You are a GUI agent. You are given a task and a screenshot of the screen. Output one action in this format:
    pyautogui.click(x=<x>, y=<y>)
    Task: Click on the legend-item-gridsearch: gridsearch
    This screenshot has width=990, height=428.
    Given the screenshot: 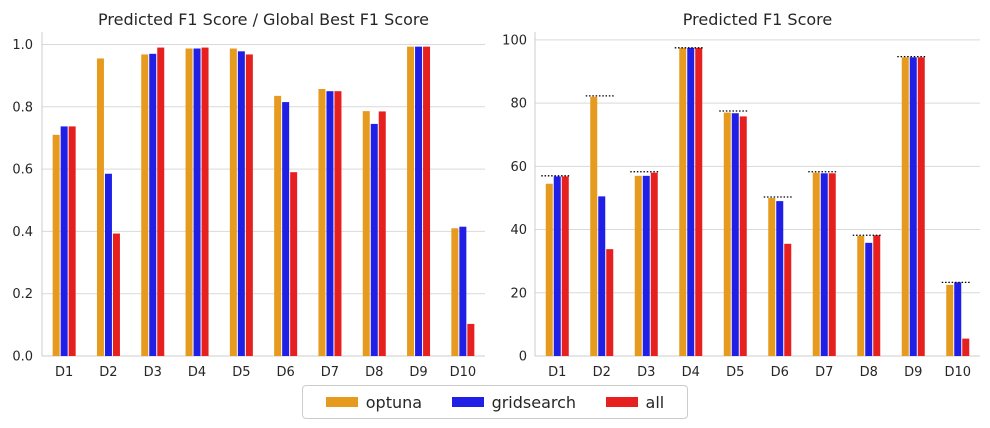 What is the action you would take?
    pyautogui.click(x=514, y=402)
    